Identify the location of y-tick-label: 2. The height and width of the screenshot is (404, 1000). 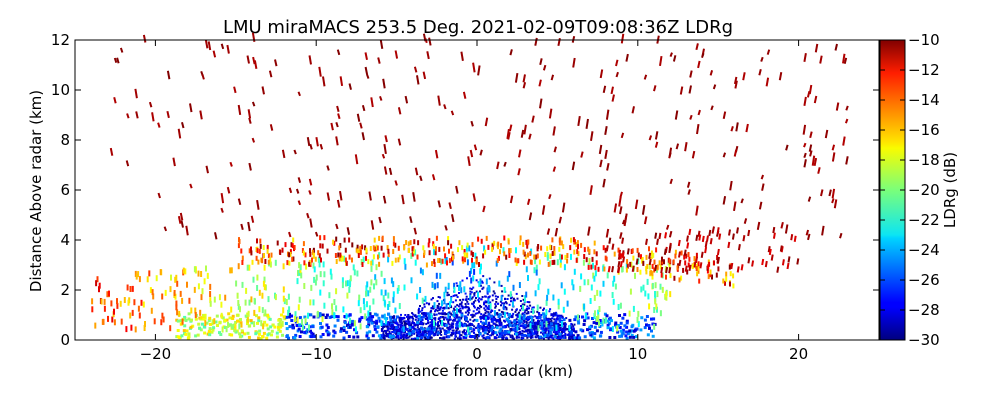
(65, 290).